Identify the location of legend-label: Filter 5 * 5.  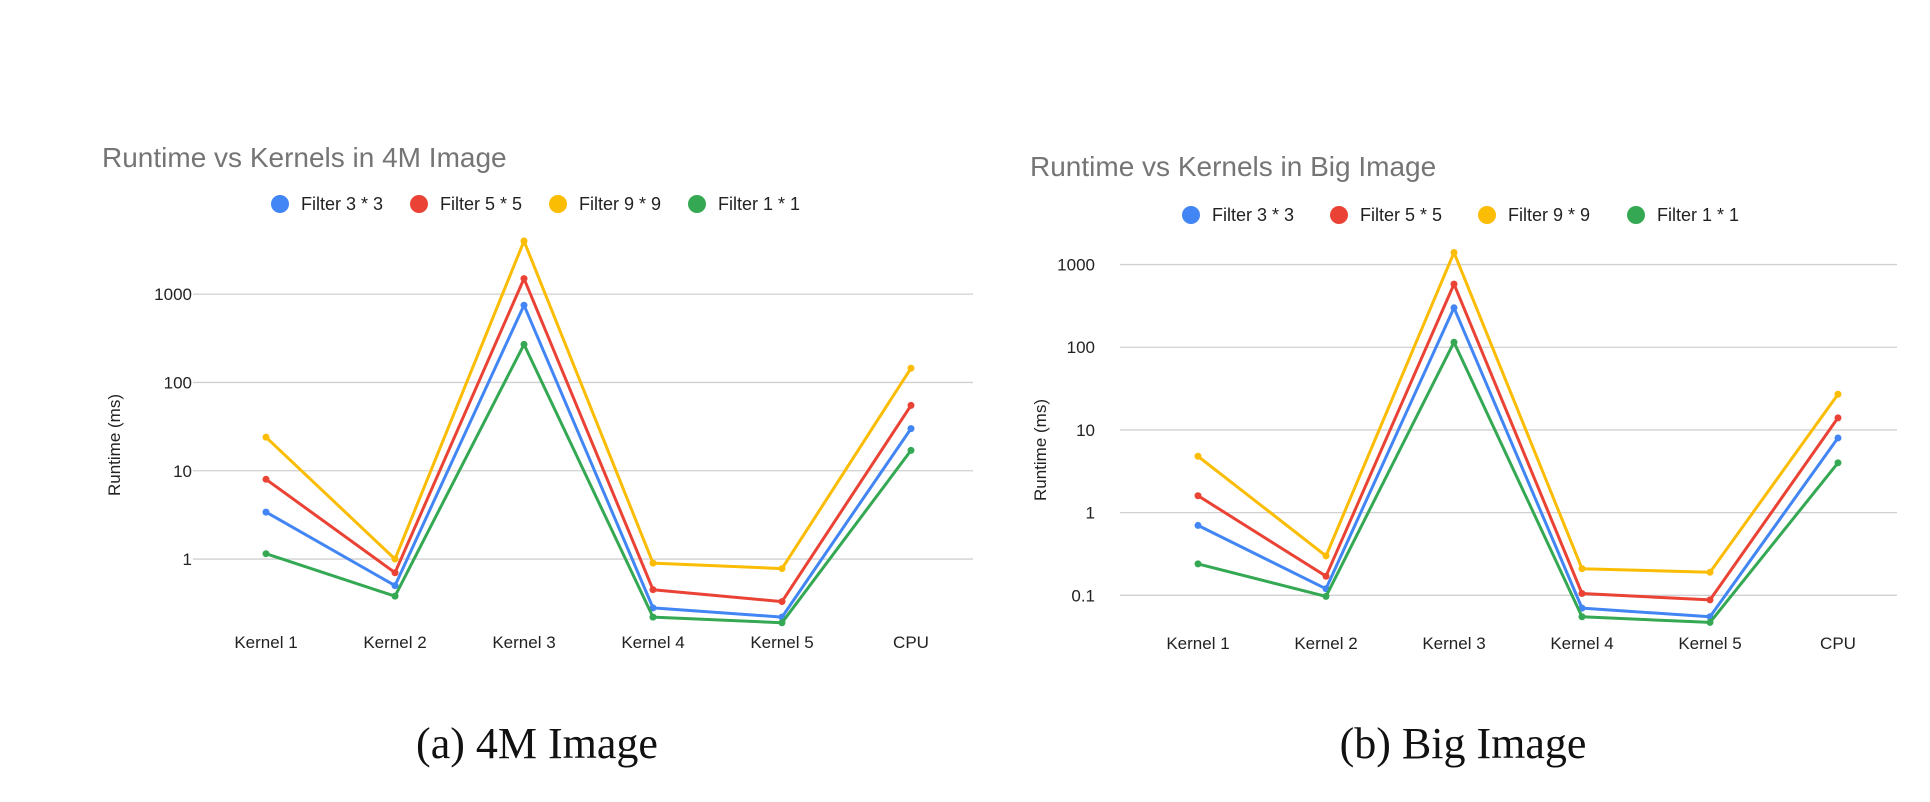
(481, 204).